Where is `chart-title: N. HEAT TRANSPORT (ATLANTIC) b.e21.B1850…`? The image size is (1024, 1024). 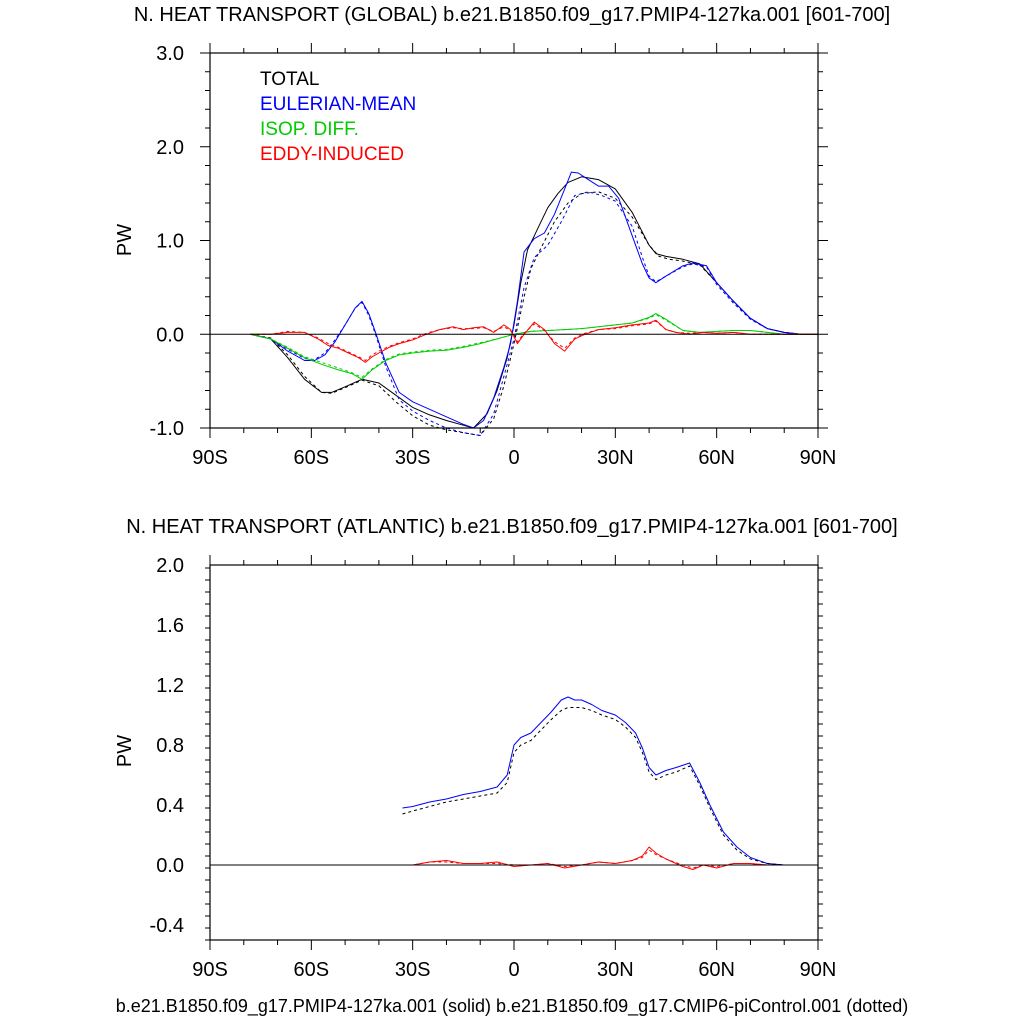 chart-title: N. HEAT TRANSPORT (ATLANTIC) b.e21.B1850… is located at coordinates (512, 527).